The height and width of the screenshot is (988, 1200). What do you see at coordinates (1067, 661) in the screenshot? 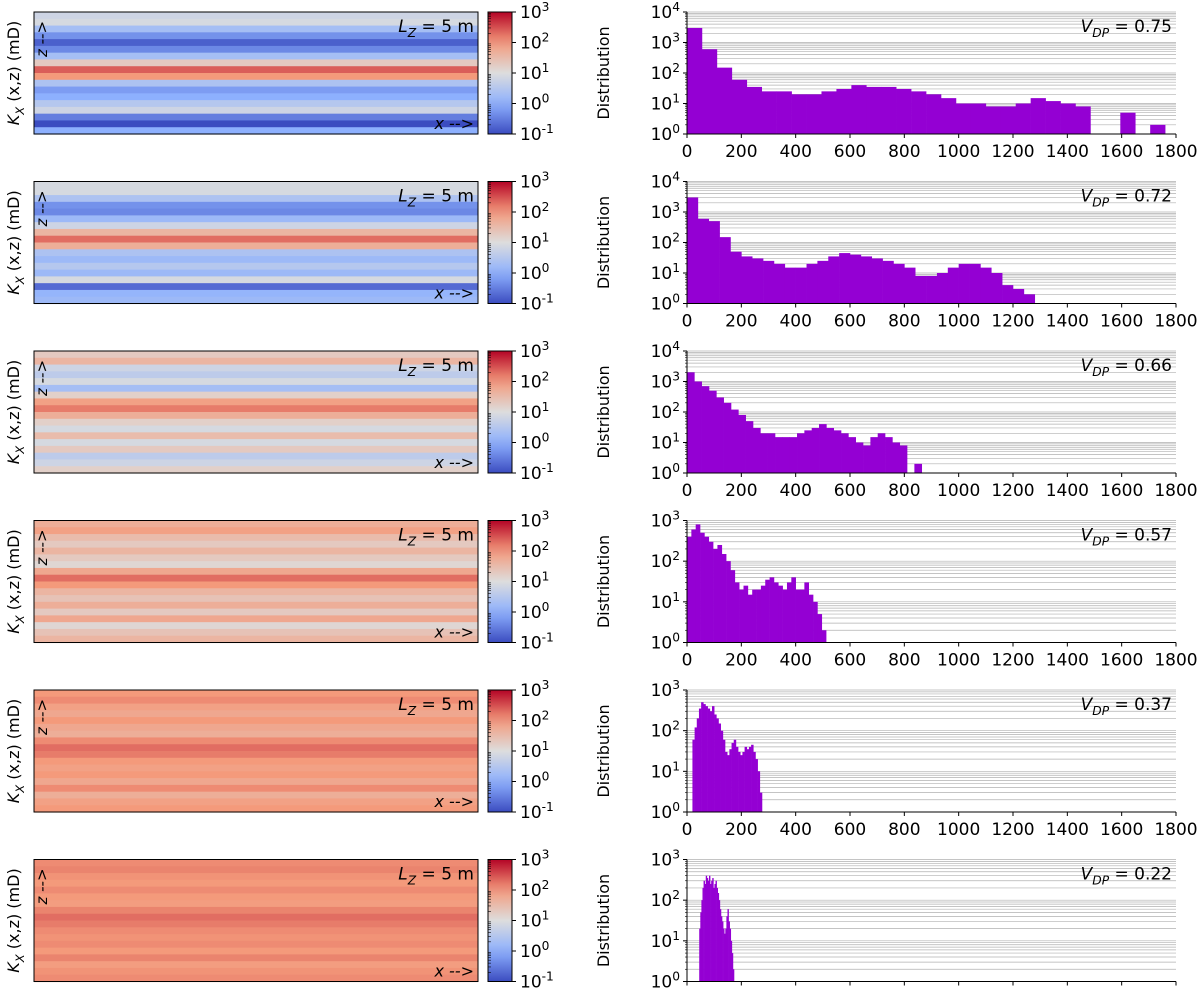
I see `histogram-x-tick-label: 1400` at bounding box center [1067, 661].